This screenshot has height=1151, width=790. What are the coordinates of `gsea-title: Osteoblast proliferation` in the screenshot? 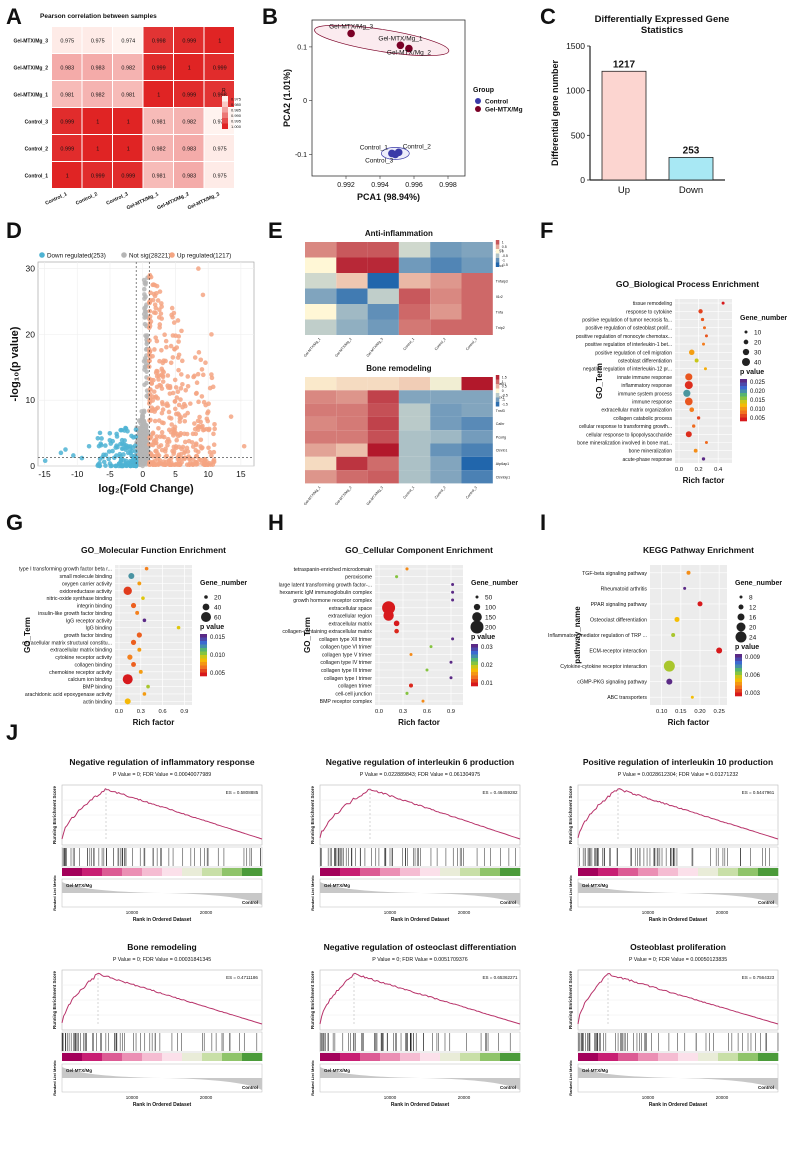 It's located at (678, 947).